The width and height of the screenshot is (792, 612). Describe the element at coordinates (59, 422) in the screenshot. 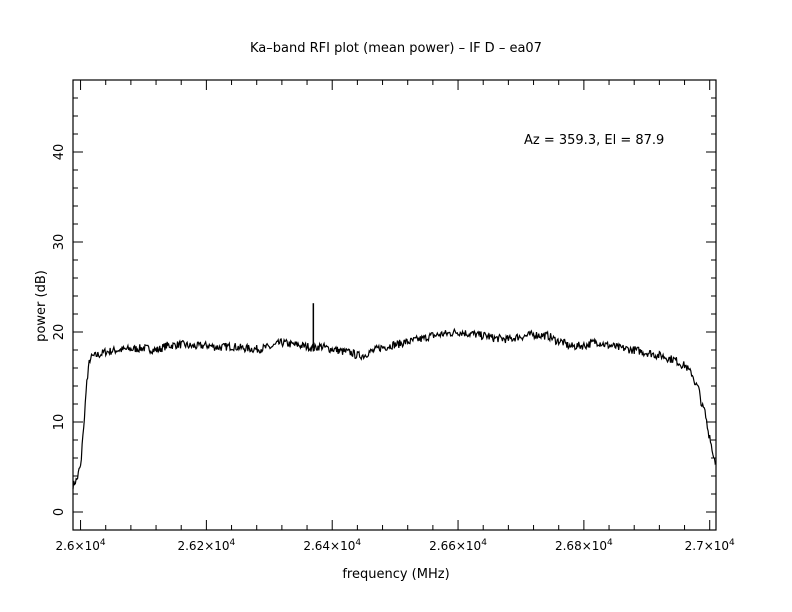

I see `y-tick-label: 10` at that location.